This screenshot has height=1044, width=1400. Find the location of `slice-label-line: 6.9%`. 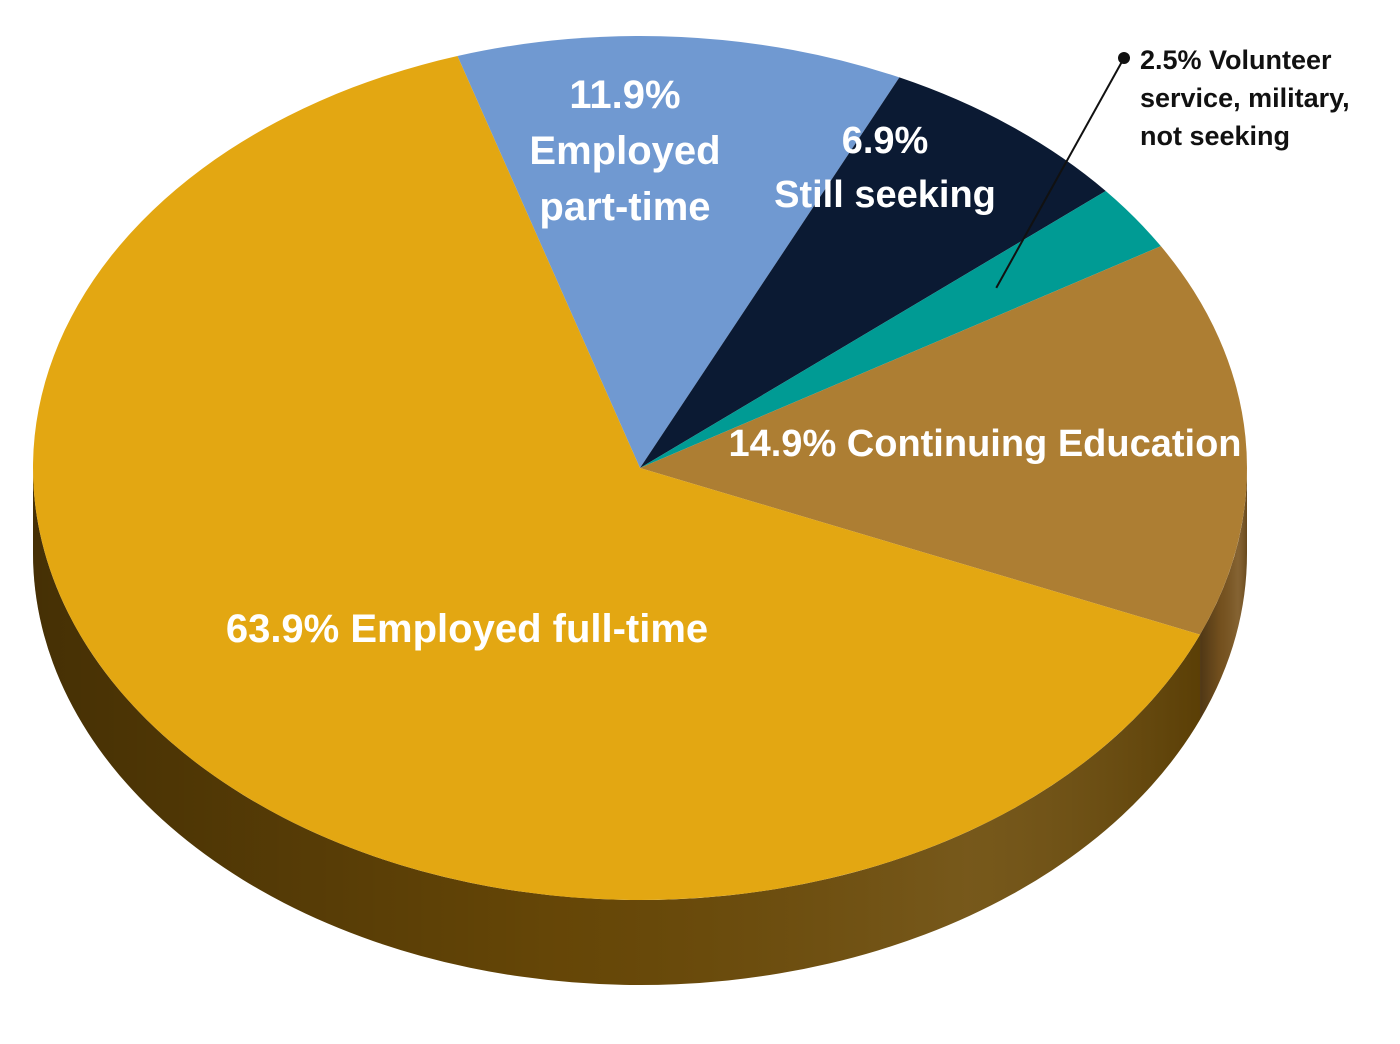

slice-label-line: 6.9% is located at coordinates (885, 141).